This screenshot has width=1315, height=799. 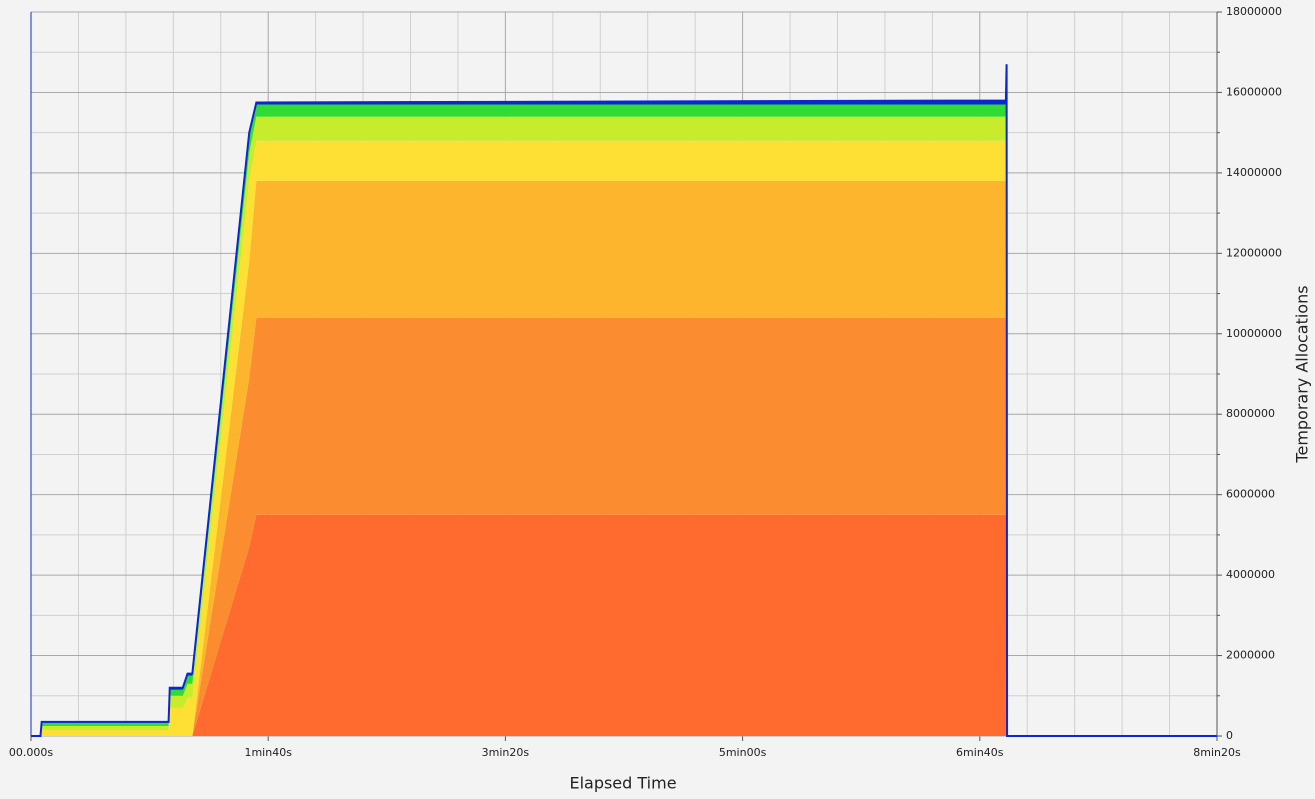 I want to click on x-tick-label: 1min40s, so click(x=268, y=752).